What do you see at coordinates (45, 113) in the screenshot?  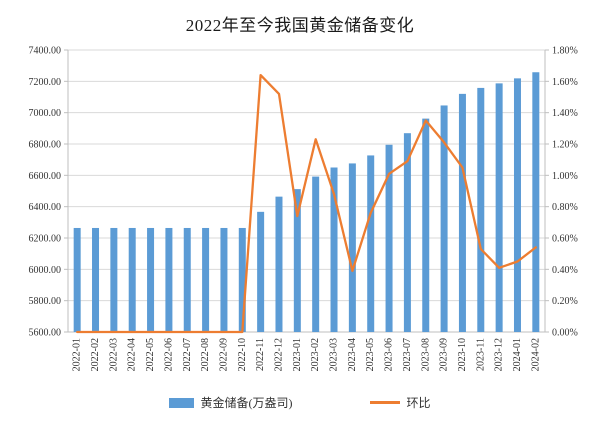 I see `left-axis-tick-label: 7000.00` at bounding box center [45, 113].